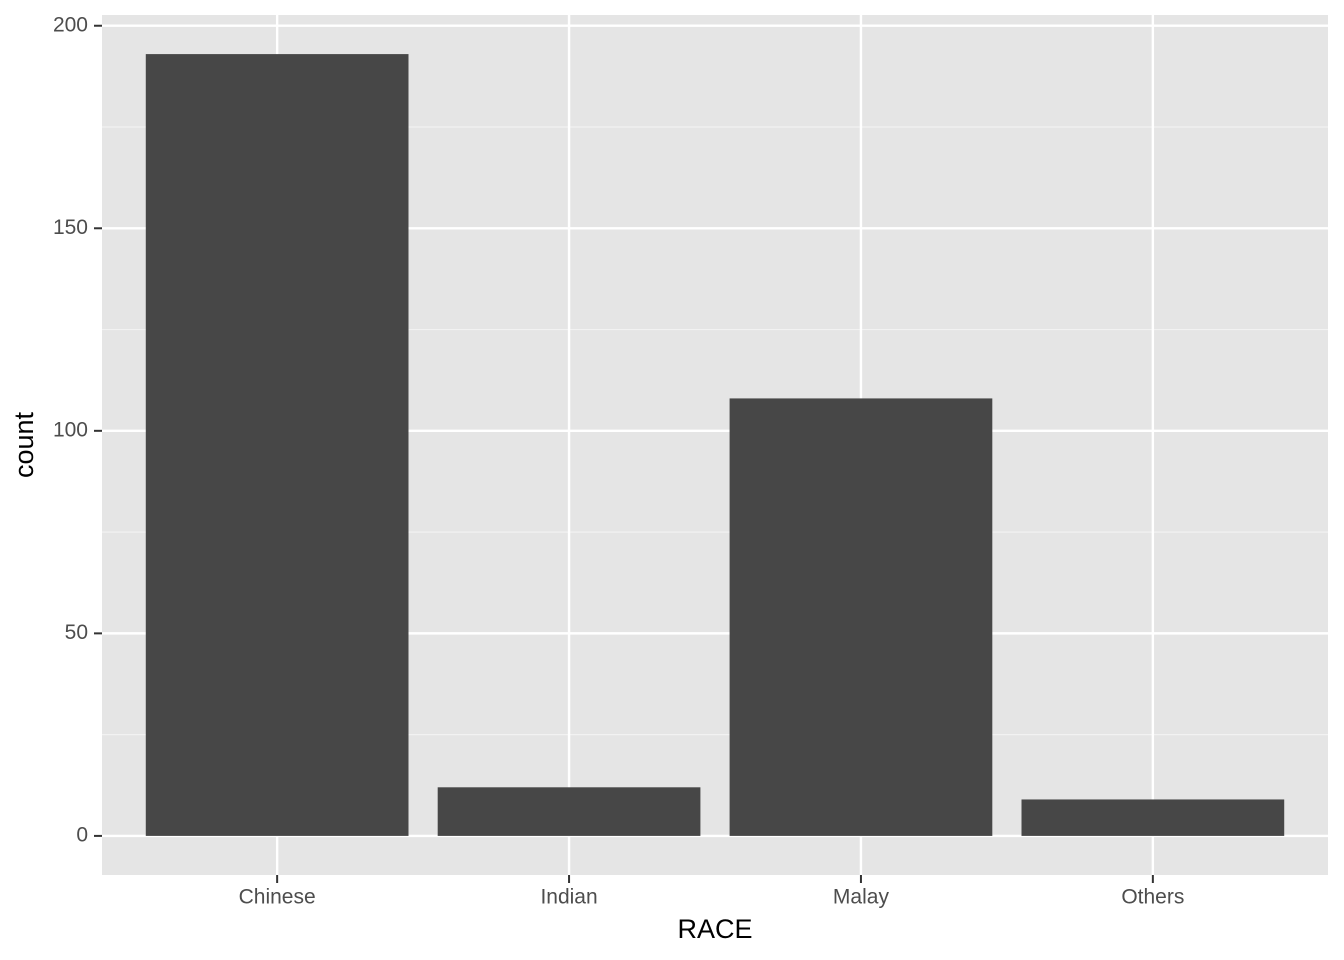 This screenshot has height=960, width=1344. Describe the element at coordinates (70, 227) in the screenshot. I see `y-tick-label: 150` at that location.